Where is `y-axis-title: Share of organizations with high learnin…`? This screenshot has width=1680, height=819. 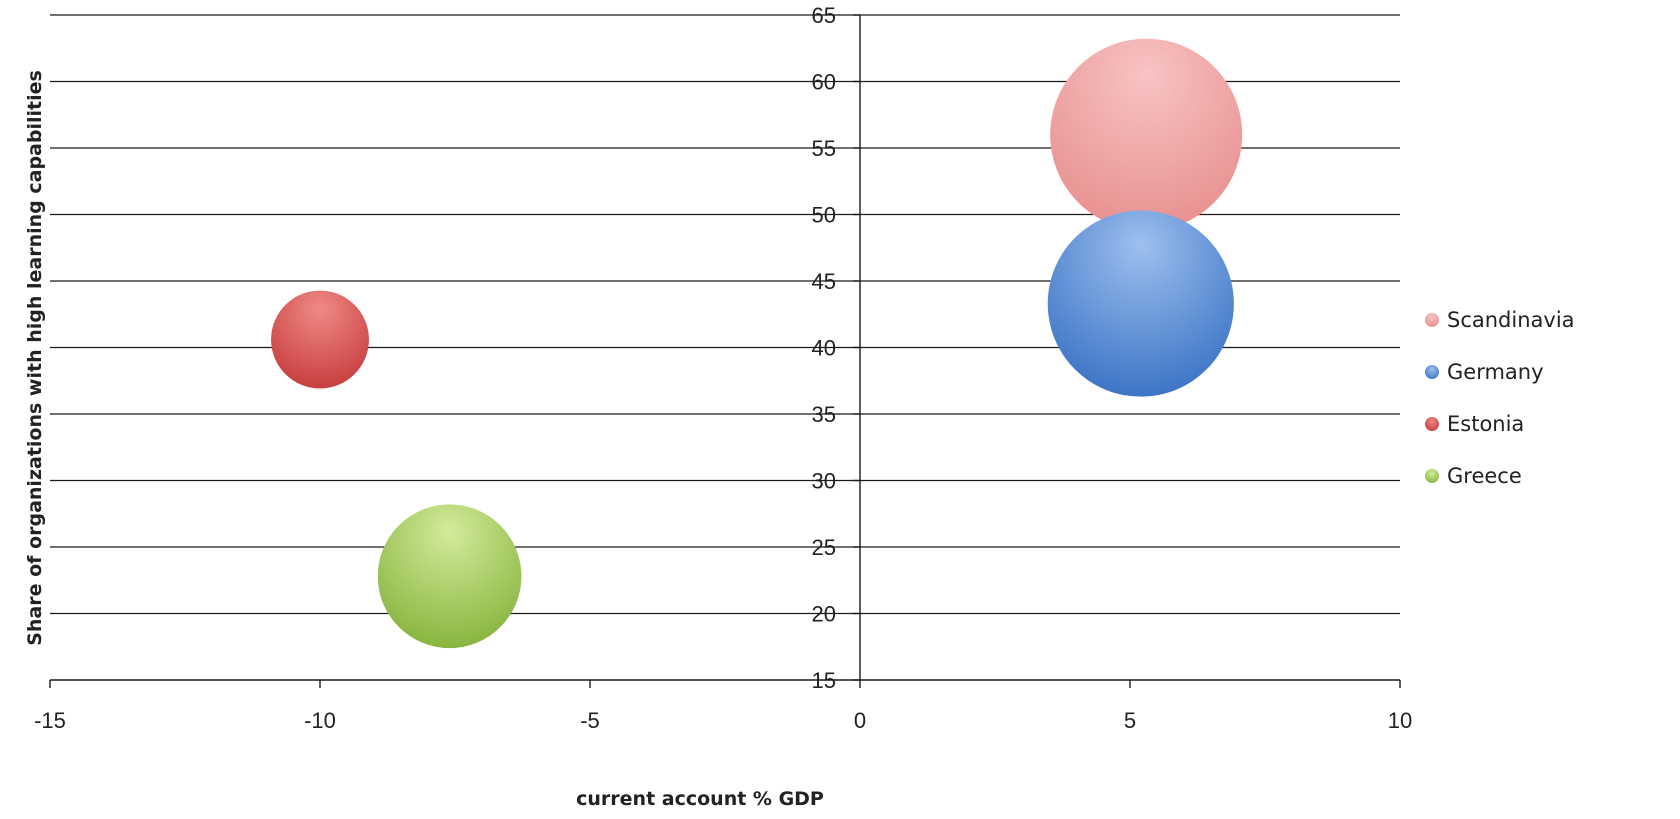 y-axis-title: Share of organizations with high learnin… is located at coordinates (35, 358).